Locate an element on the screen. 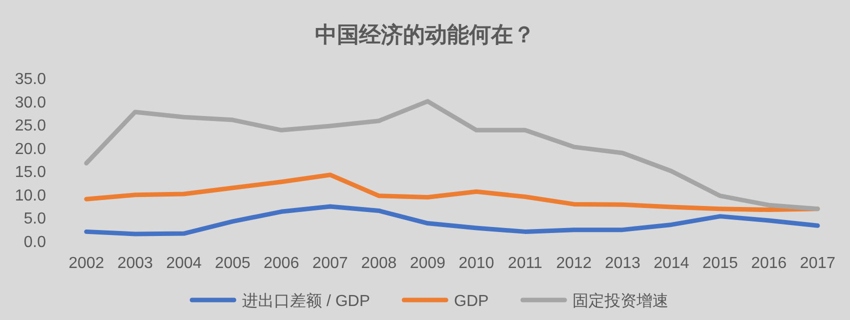 Image resolution: width=850 pixels, height=320 pixels. x-tick-label: 2015 is located at coordinates (720, 263).